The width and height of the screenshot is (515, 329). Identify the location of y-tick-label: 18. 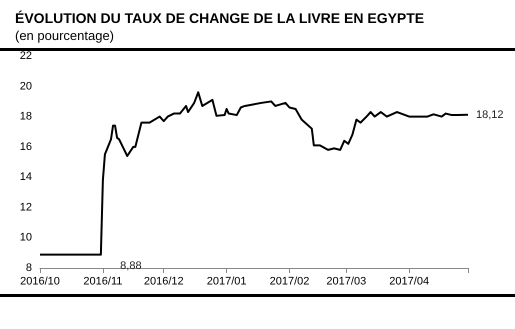
(26, 116).